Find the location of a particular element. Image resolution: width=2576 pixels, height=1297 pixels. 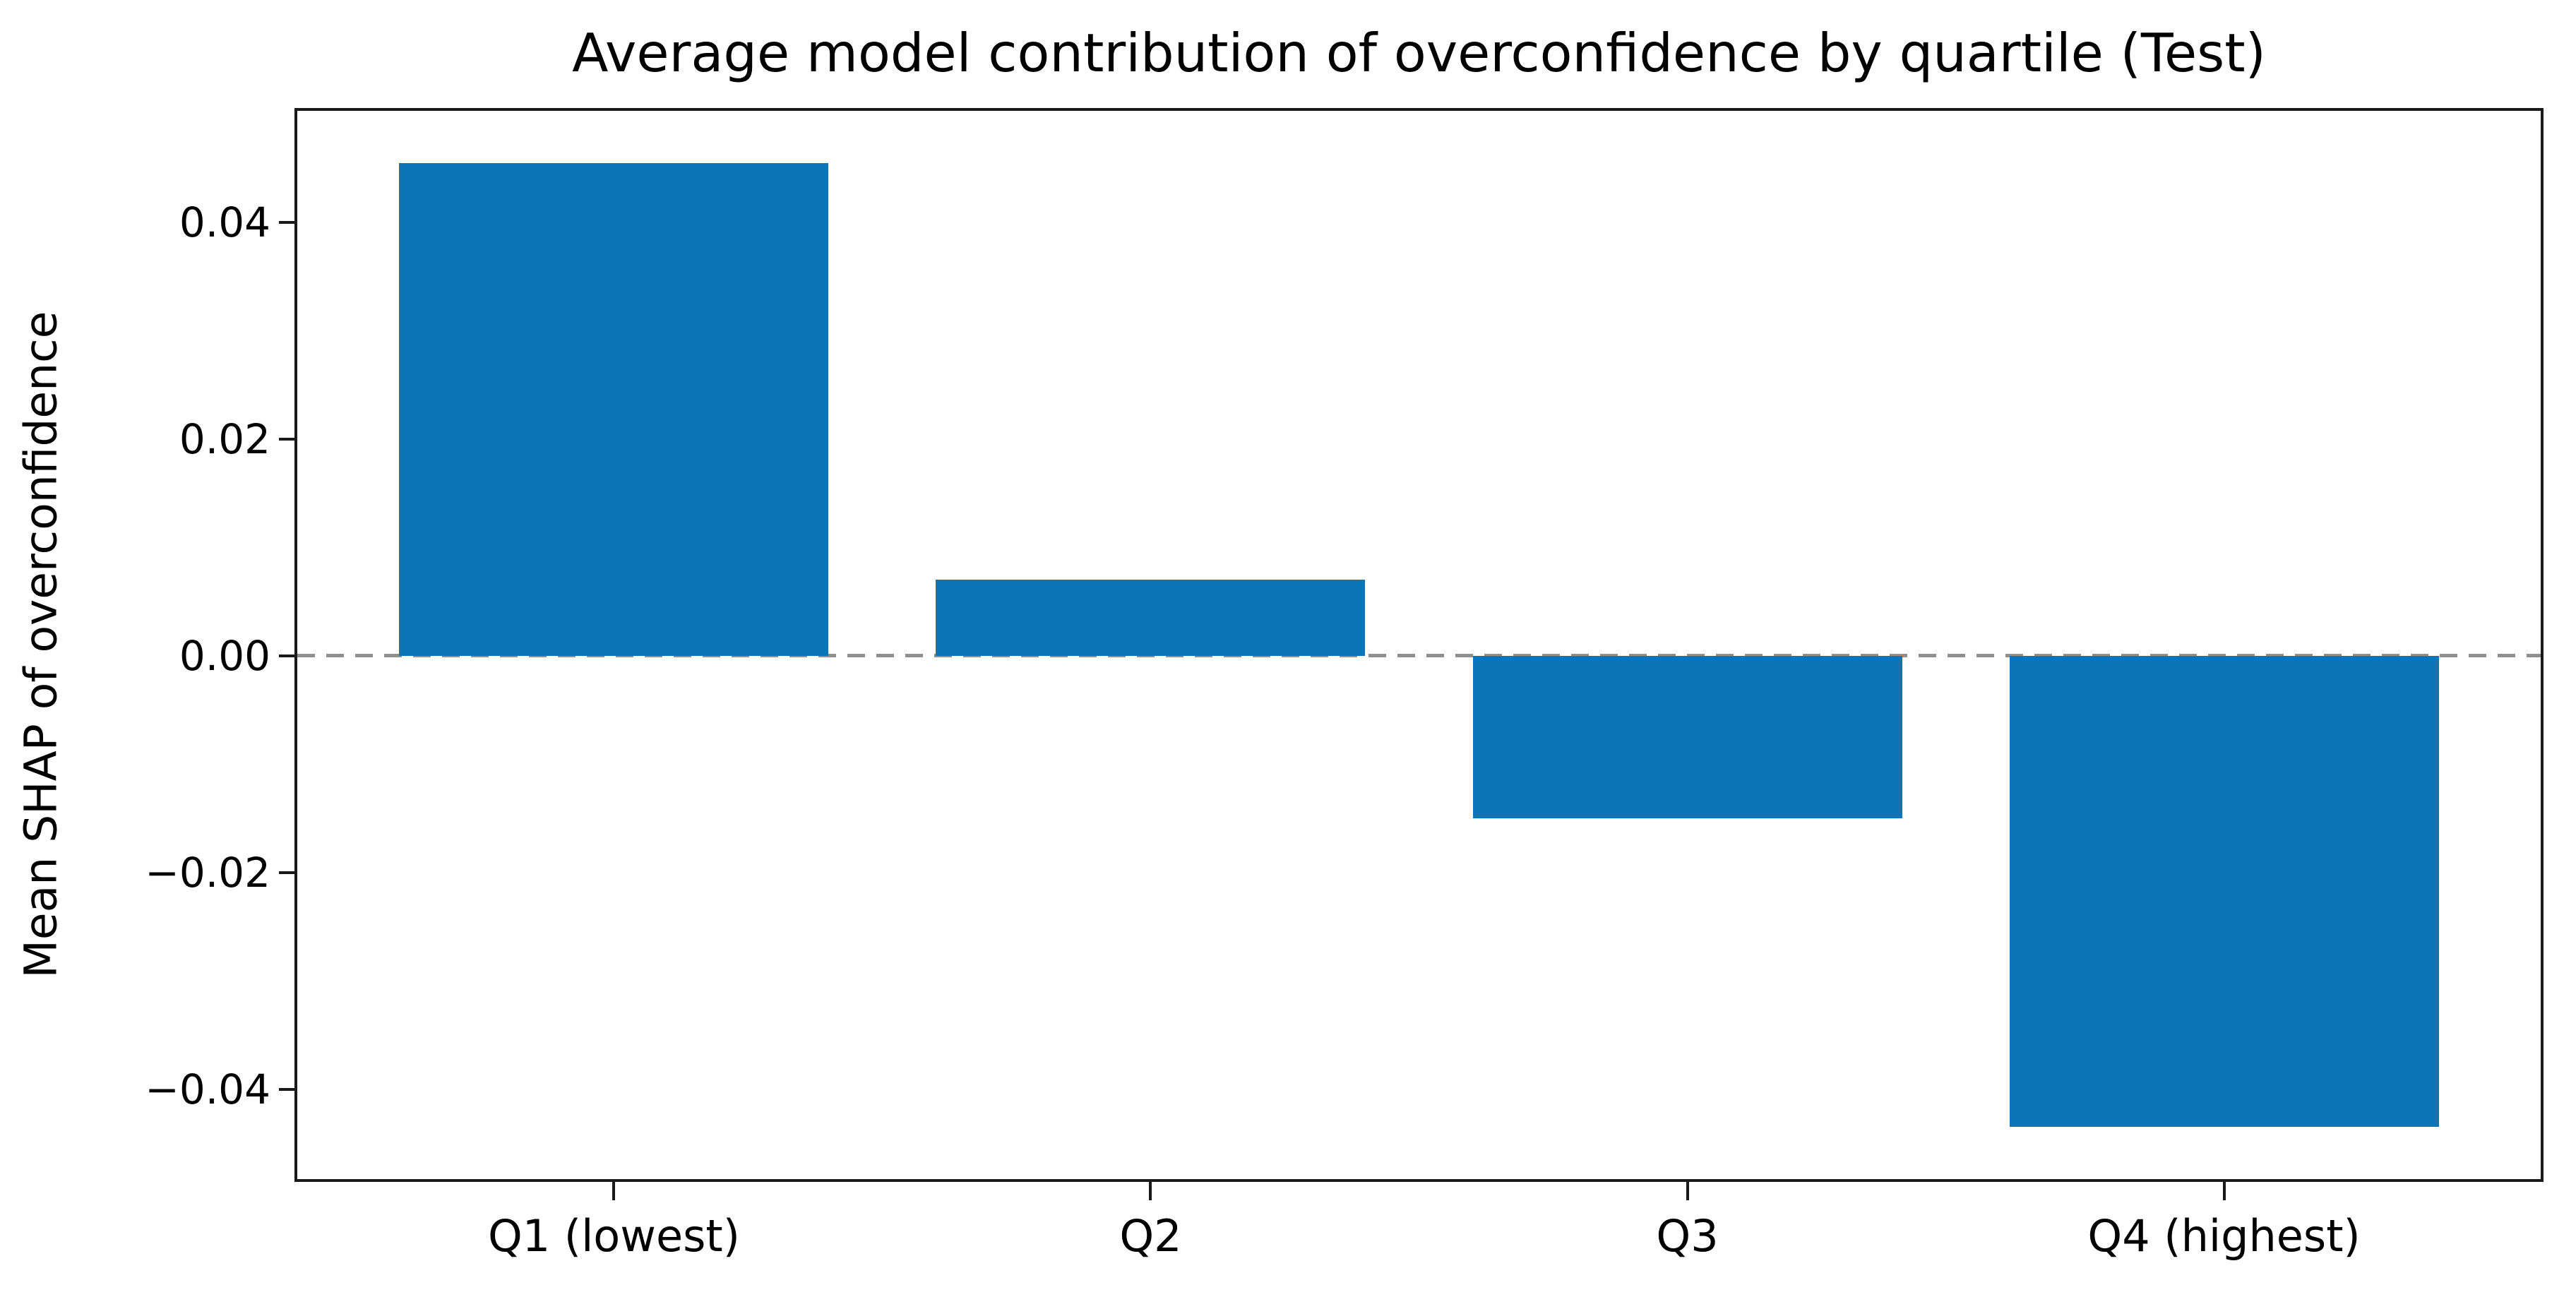

x-tick-label: Q3 is located at coordinates (1687, 1236).